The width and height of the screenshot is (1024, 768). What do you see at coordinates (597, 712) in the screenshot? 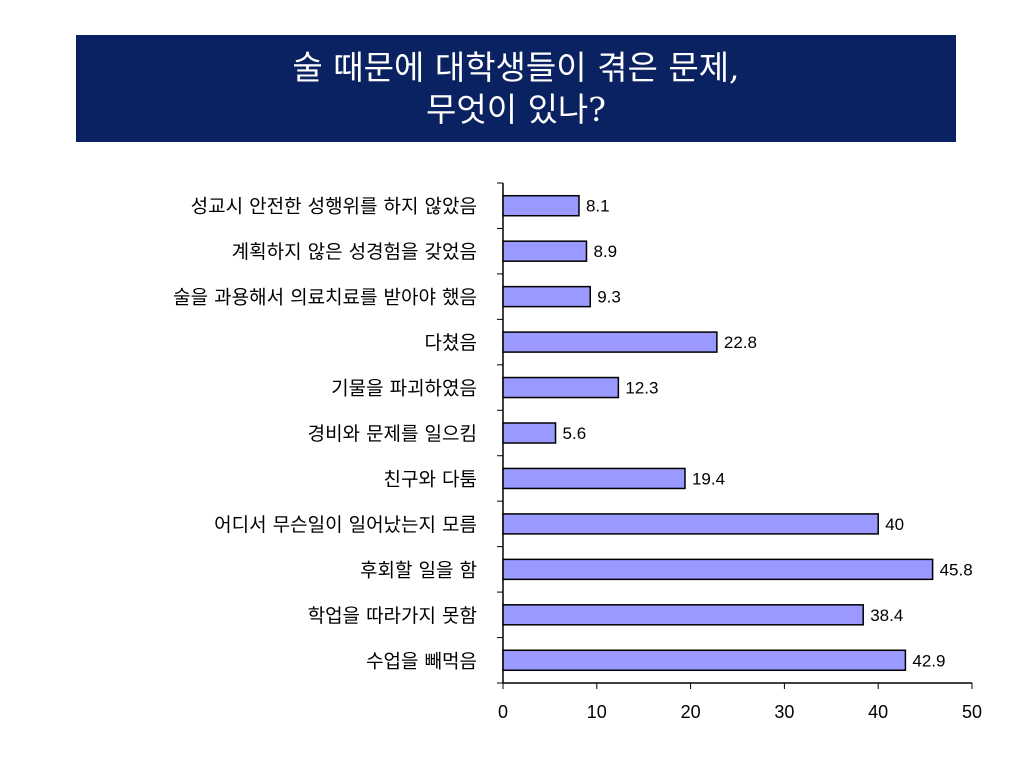
I see `x-tick-label: 10` at bounding box center [597, 712].